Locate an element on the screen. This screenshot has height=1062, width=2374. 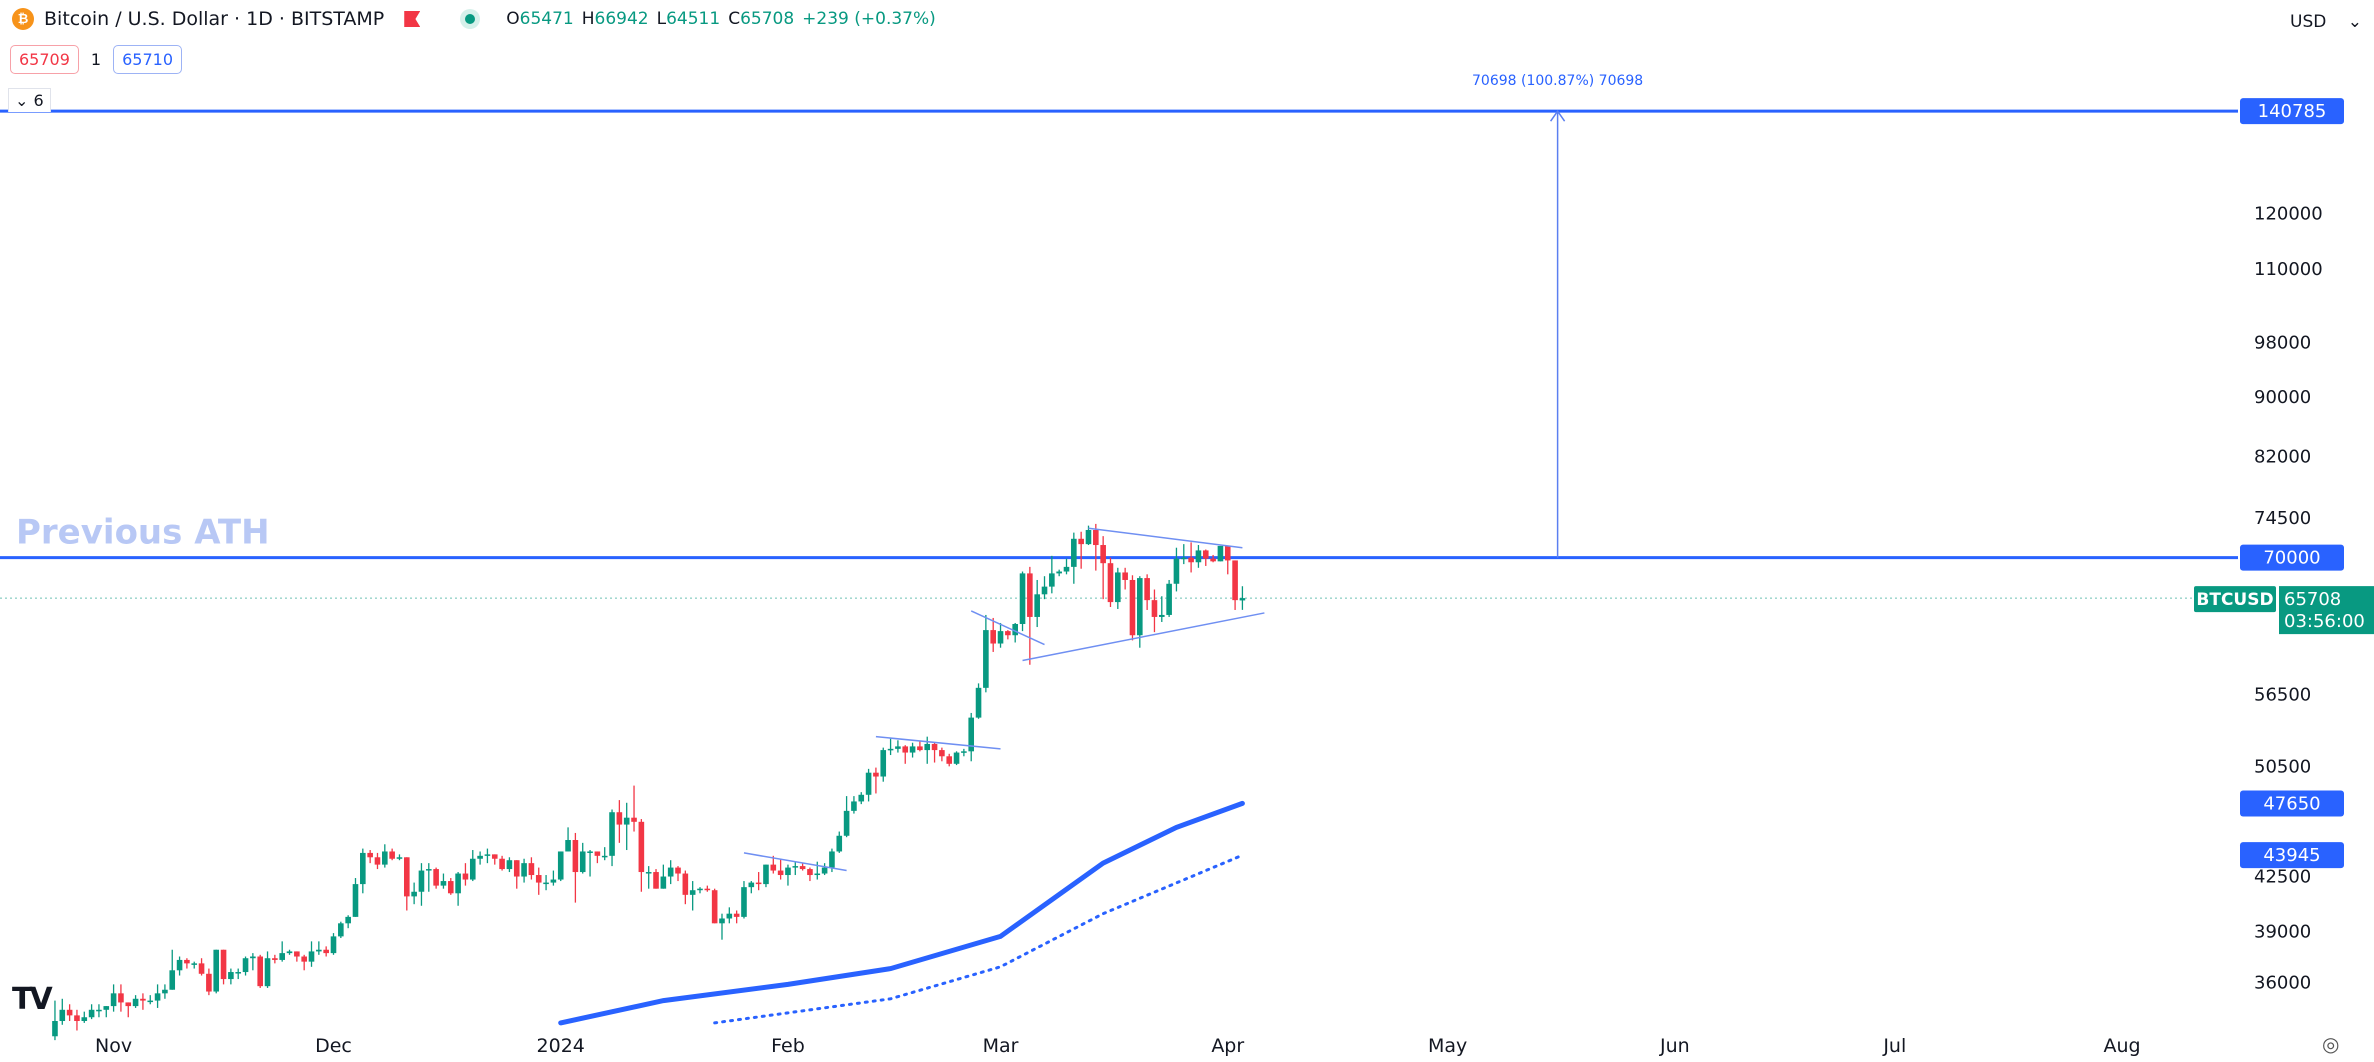
y-tick-label: 82000 is located at coordinates (2282, 457).